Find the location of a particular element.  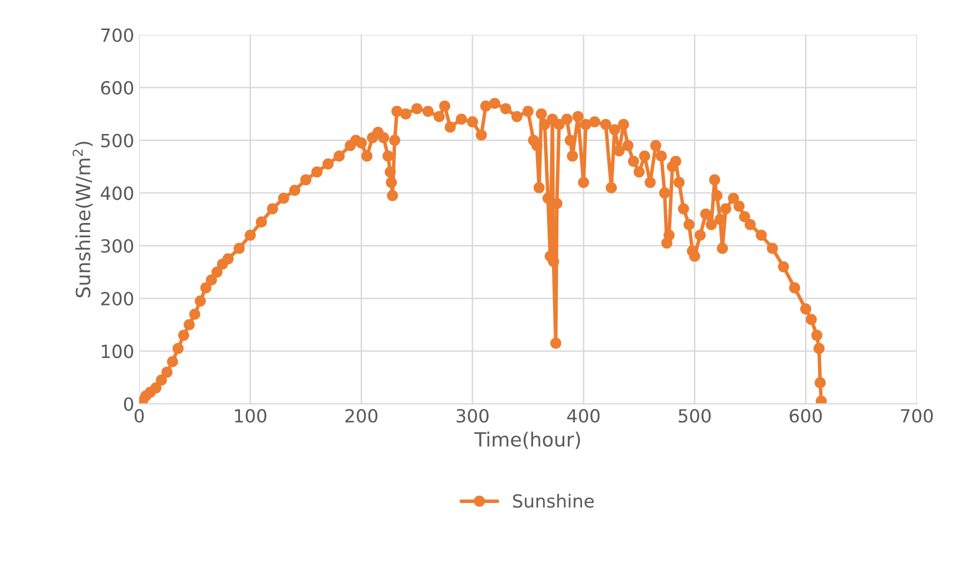

y-tick-label: 200 is located at coordinates (117, 299).